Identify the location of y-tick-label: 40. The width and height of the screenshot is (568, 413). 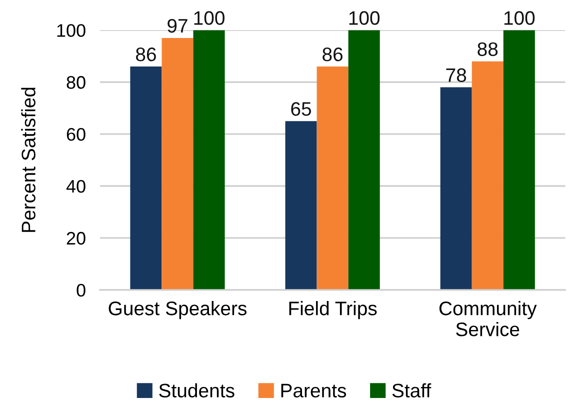
(76, 186).